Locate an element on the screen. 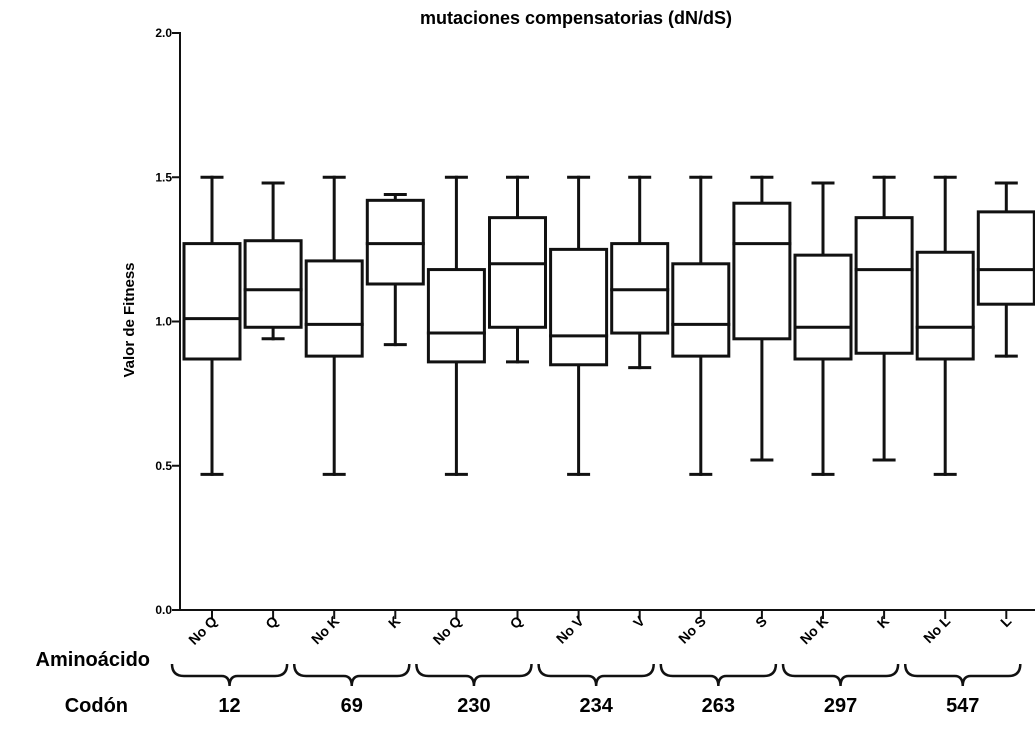  y-tick-label: 0.0 is located at coordinates (163, 610).